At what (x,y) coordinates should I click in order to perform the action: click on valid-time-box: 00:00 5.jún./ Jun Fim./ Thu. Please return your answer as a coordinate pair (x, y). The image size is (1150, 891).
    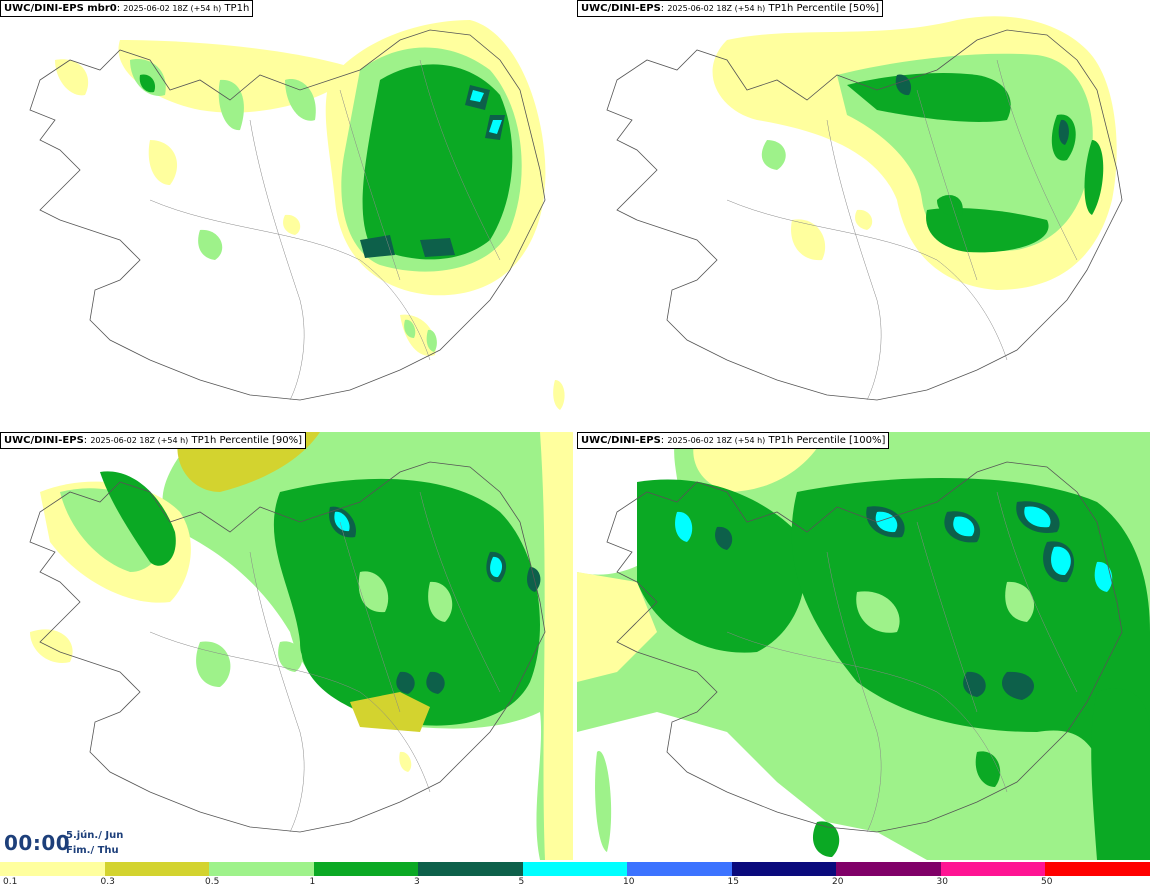
    Looking at the image, I should click on (65, 844).